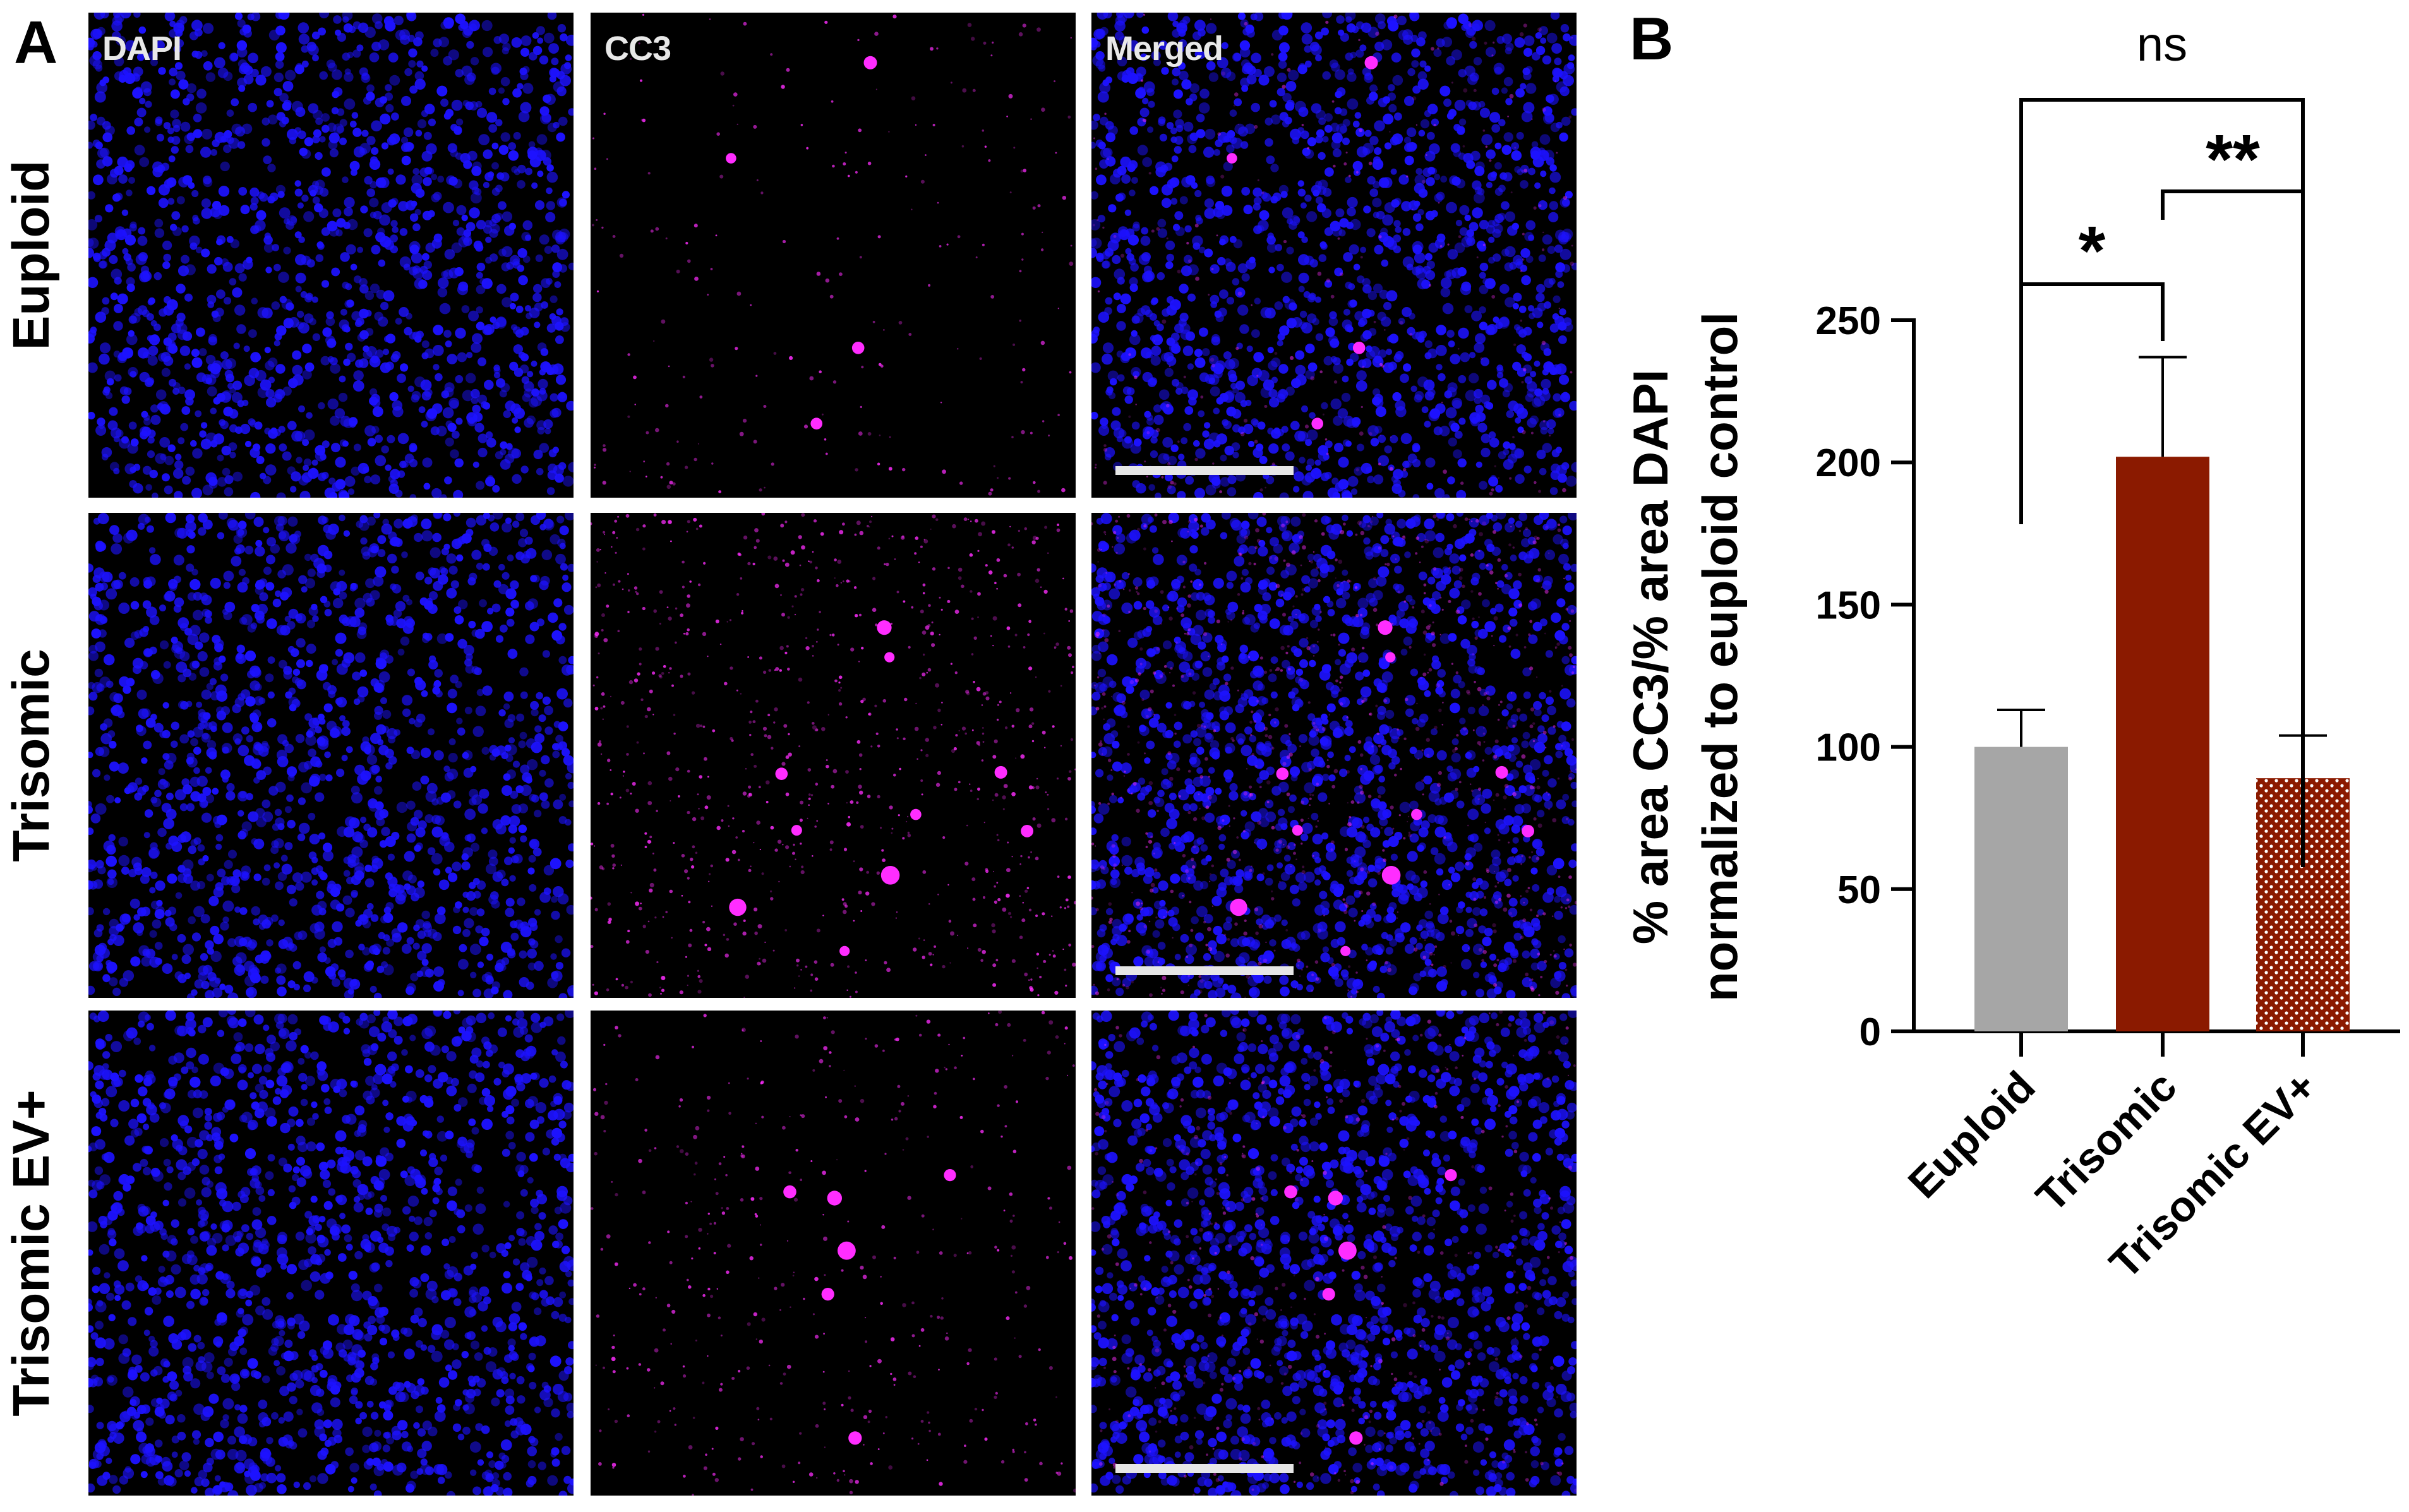 This screenshot has width=2409, height=1512. What do you see at coordinates (1848, 463) in the screenshot?
I see `y-tick-label: 200` at bounding box center [1848, 463].